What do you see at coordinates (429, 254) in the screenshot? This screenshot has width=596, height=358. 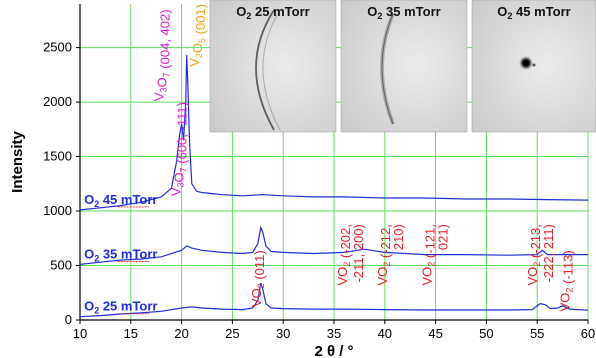 I see `peak-label-text: VO2 (-121,` at bounding box center [429, 254].